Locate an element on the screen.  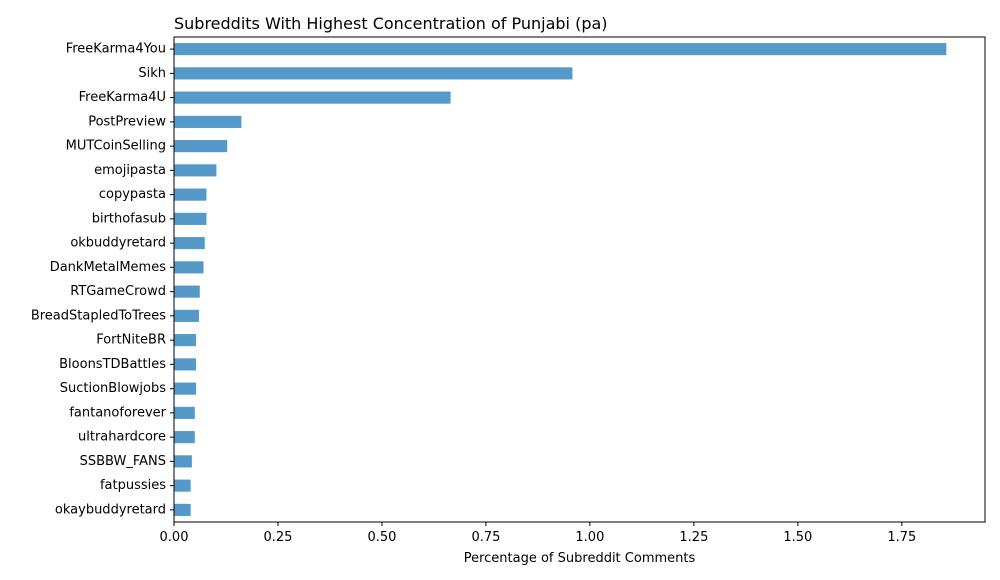
bar-okbuddyretard is located at coordinates (189, 243).